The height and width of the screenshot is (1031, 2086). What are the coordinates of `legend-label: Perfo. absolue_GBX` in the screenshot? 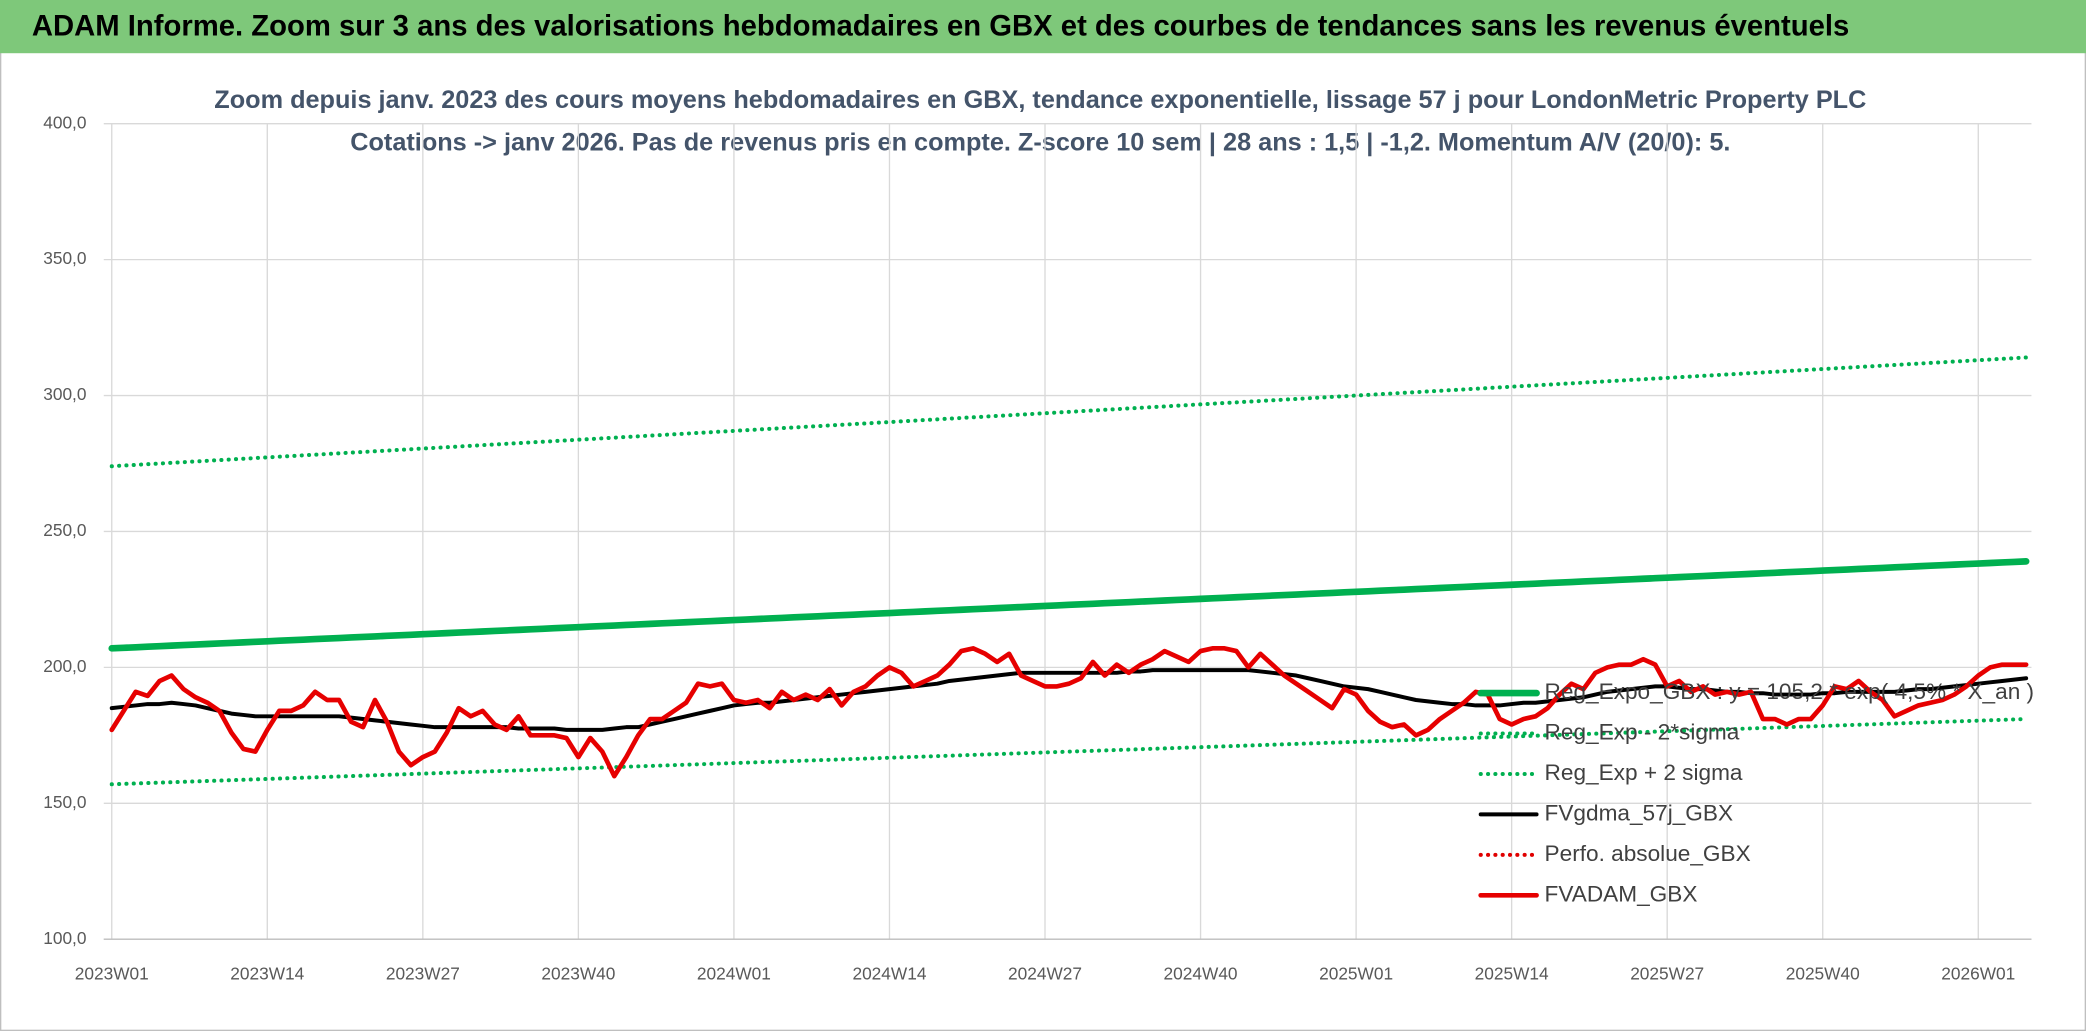 It's located at (1648, 853).